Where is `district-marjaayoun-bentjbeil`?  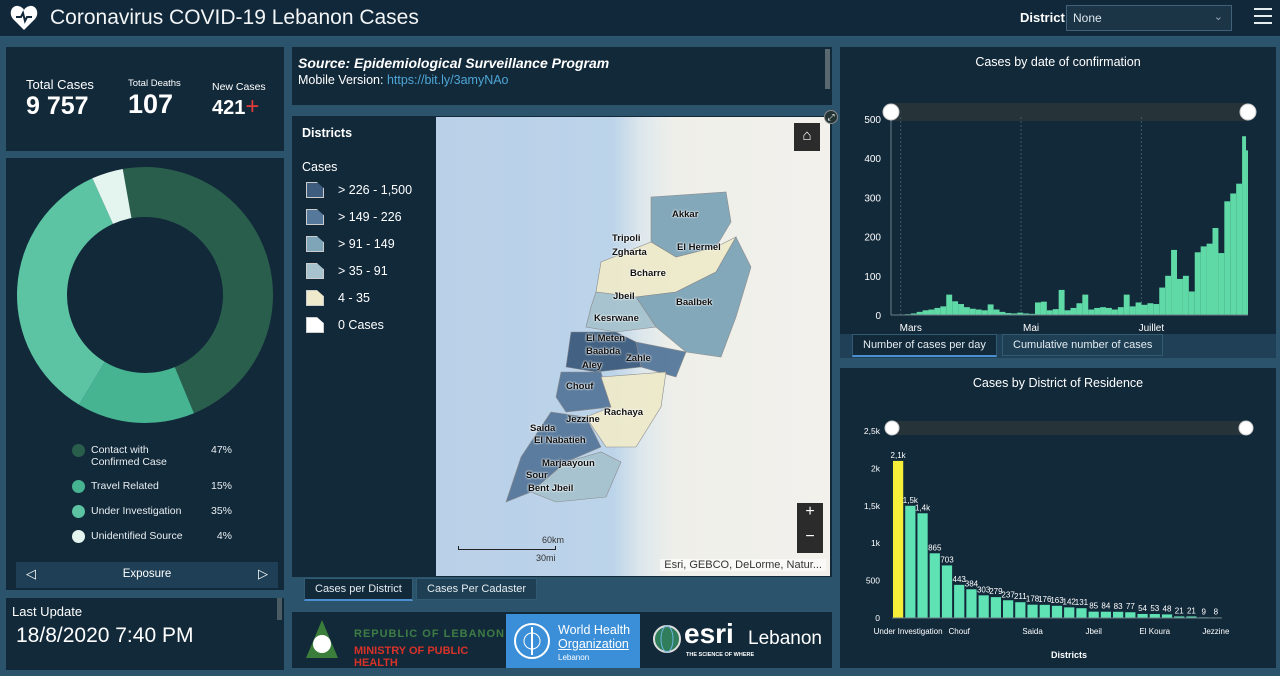
district-marjaayoun-bentjbeil is located at coordinates (576, 477).